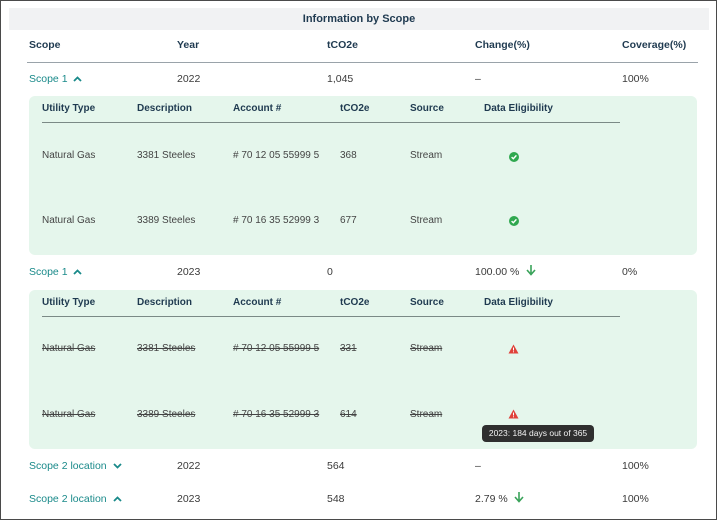 The width and height of the screenshot is (717, 520). Describe the element at coordinates (654, 45) in the screenshot. I see `column-header-coverage: Coverage(%)` at that location.